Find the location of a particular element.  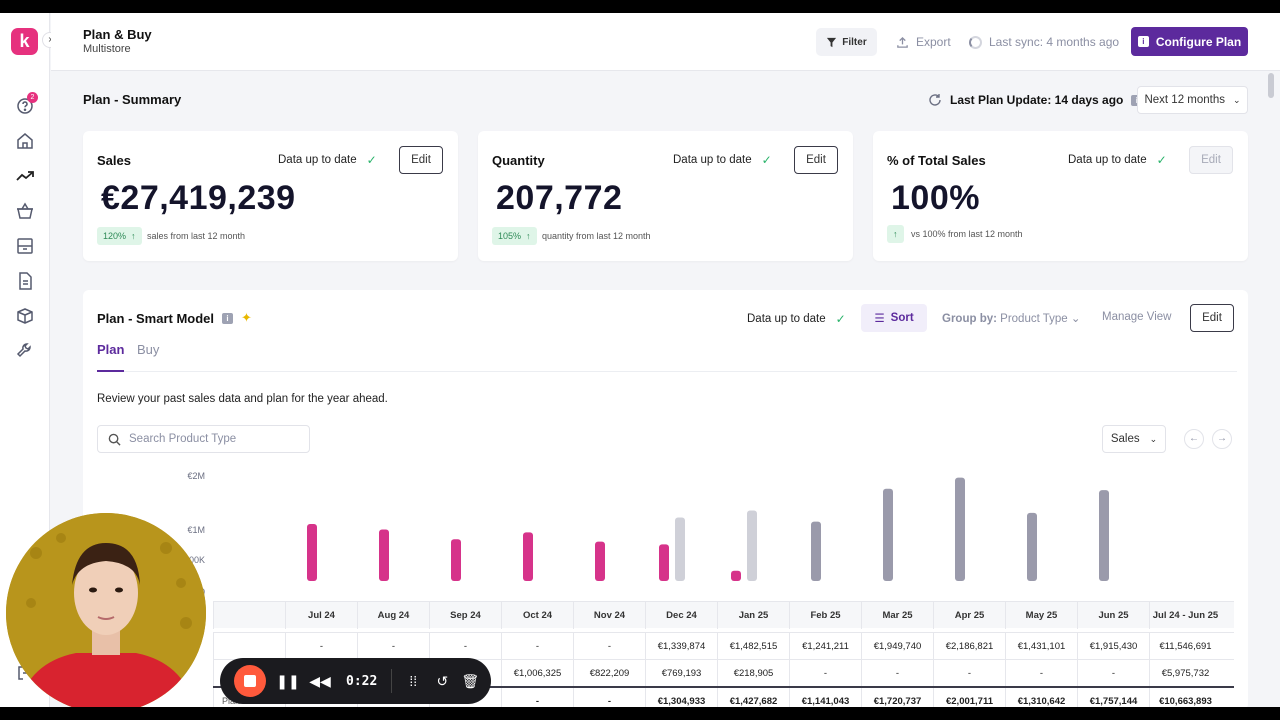

basket-icon is located at coordinates (25, 211).